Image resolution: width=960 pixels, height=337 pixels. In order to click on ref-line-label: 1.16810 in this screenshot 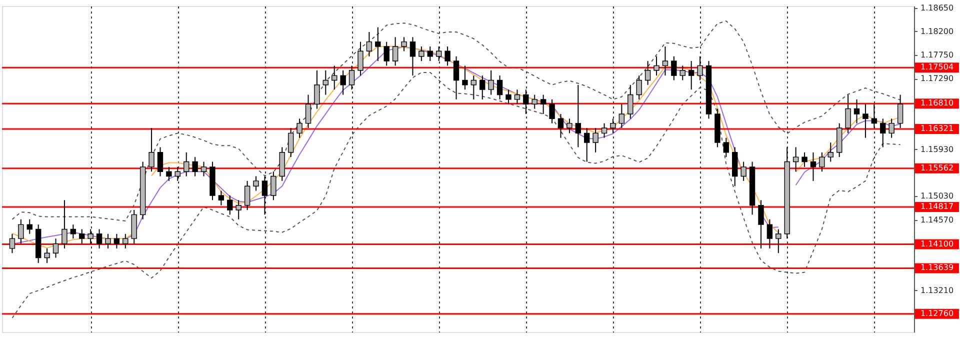, I will do `click(937, 103)`.